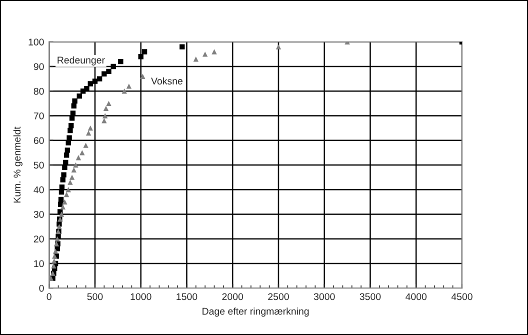 The width and height of the screenshot is (528, 335). What do you see at coordinates (233, 296) in the screenshot?
I see `x-tick-label: 2000` at bounding box center [233, 296].